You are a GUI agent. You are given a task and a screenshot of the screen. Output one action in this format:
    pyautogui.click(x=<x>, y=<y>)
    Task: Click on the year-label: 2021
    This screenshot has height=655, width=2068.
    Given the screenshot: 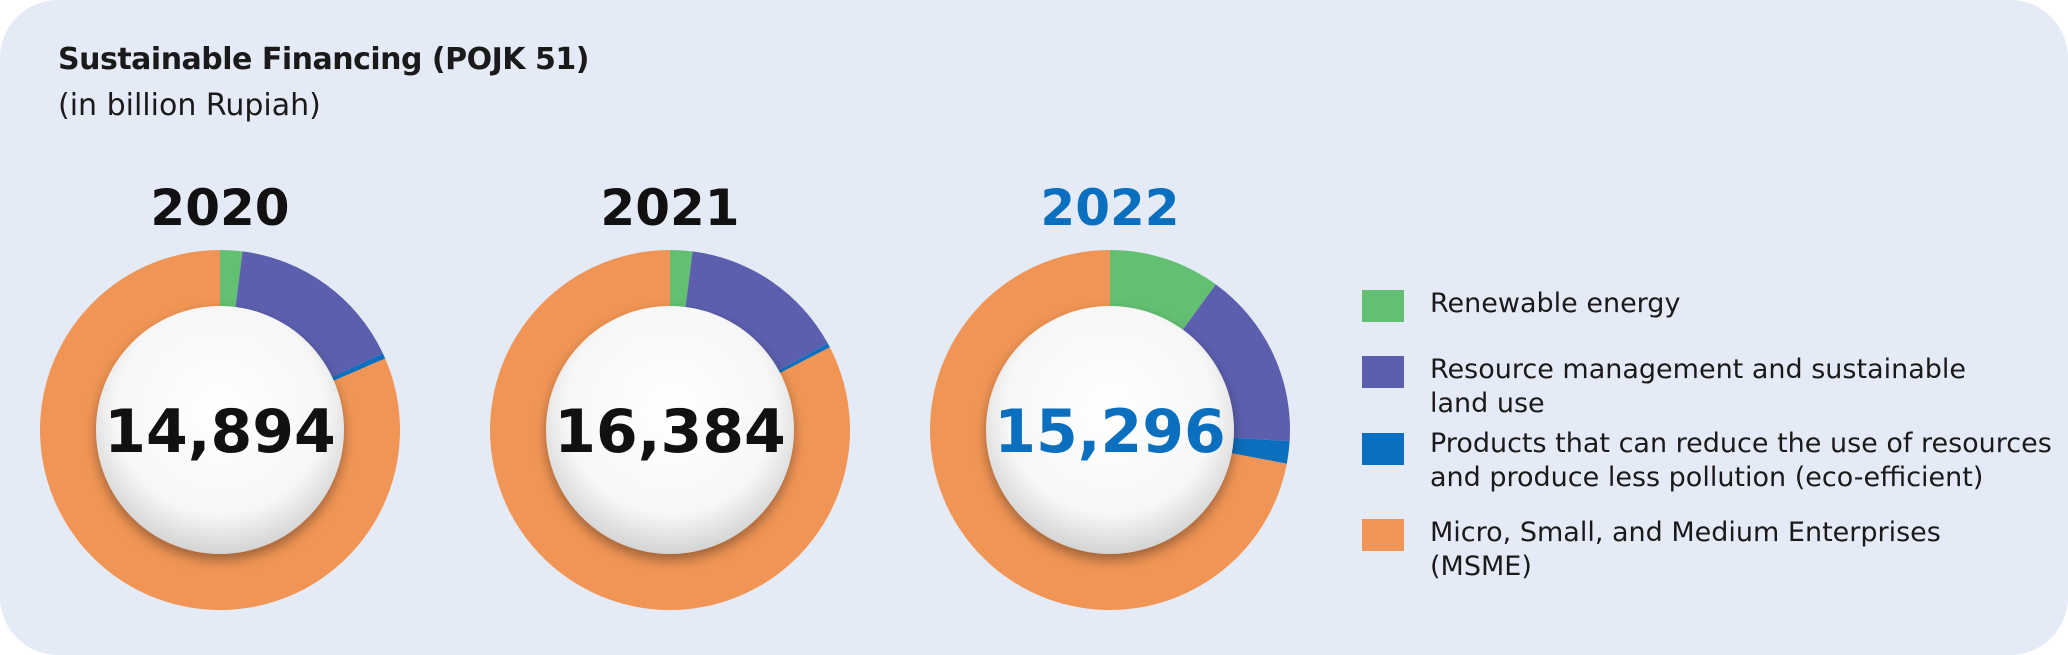 What is the action you would take?
    pyautogui.click(x=669, y=208)
    